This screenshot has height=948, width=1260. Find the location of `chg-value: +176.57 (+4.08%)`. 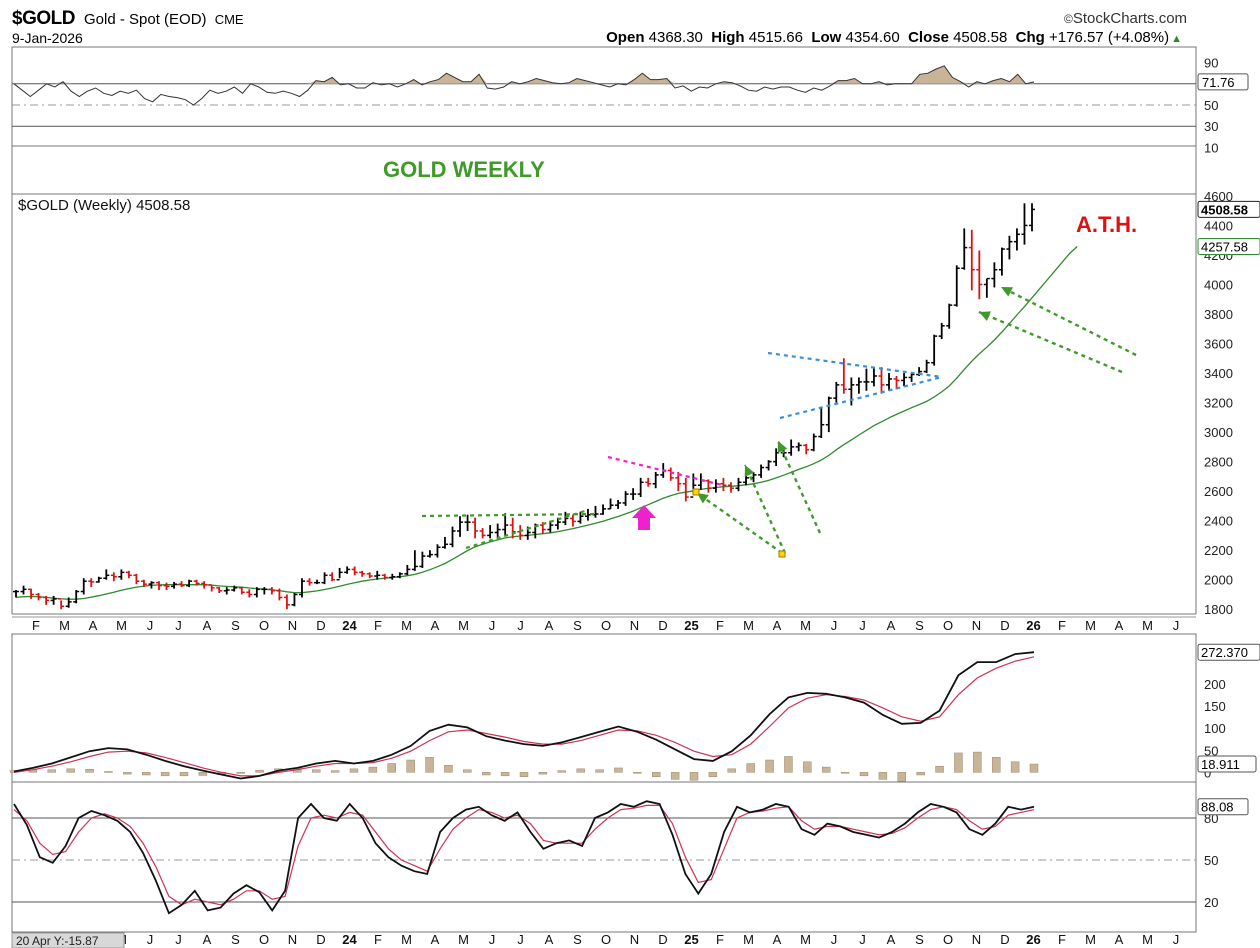

chg-value: +176.57 (+4.08%) is located at coordinates (1109, 37).